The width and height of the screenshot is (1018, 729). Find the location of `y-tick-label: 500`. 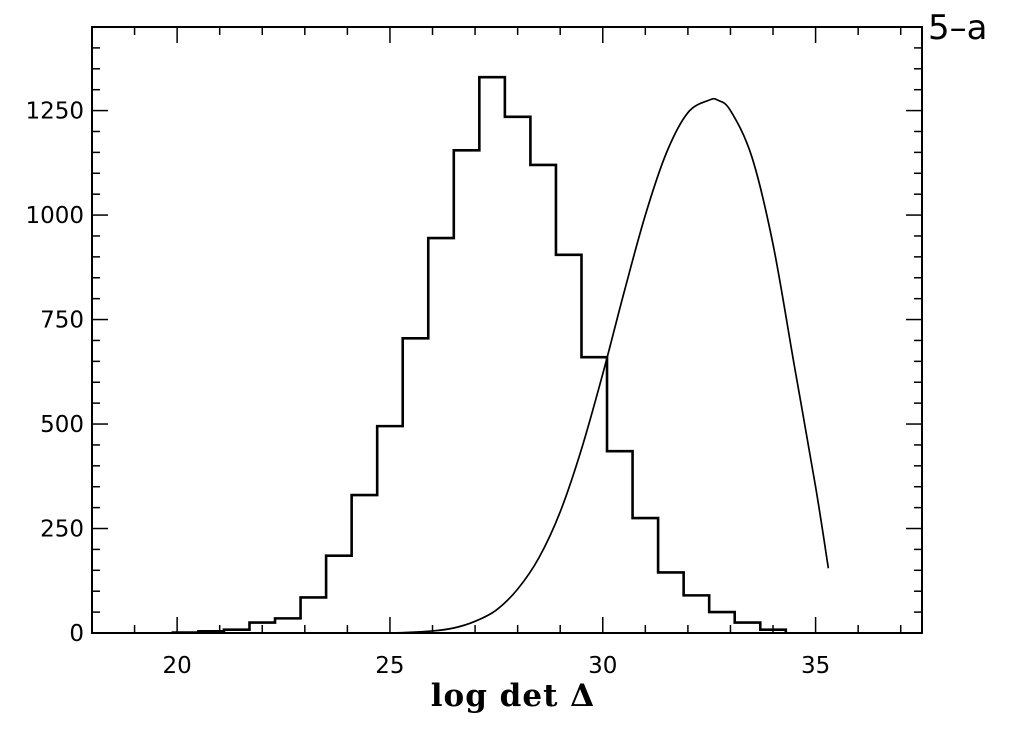

y-tick-label: 500 is located at coordinates (62, 425).